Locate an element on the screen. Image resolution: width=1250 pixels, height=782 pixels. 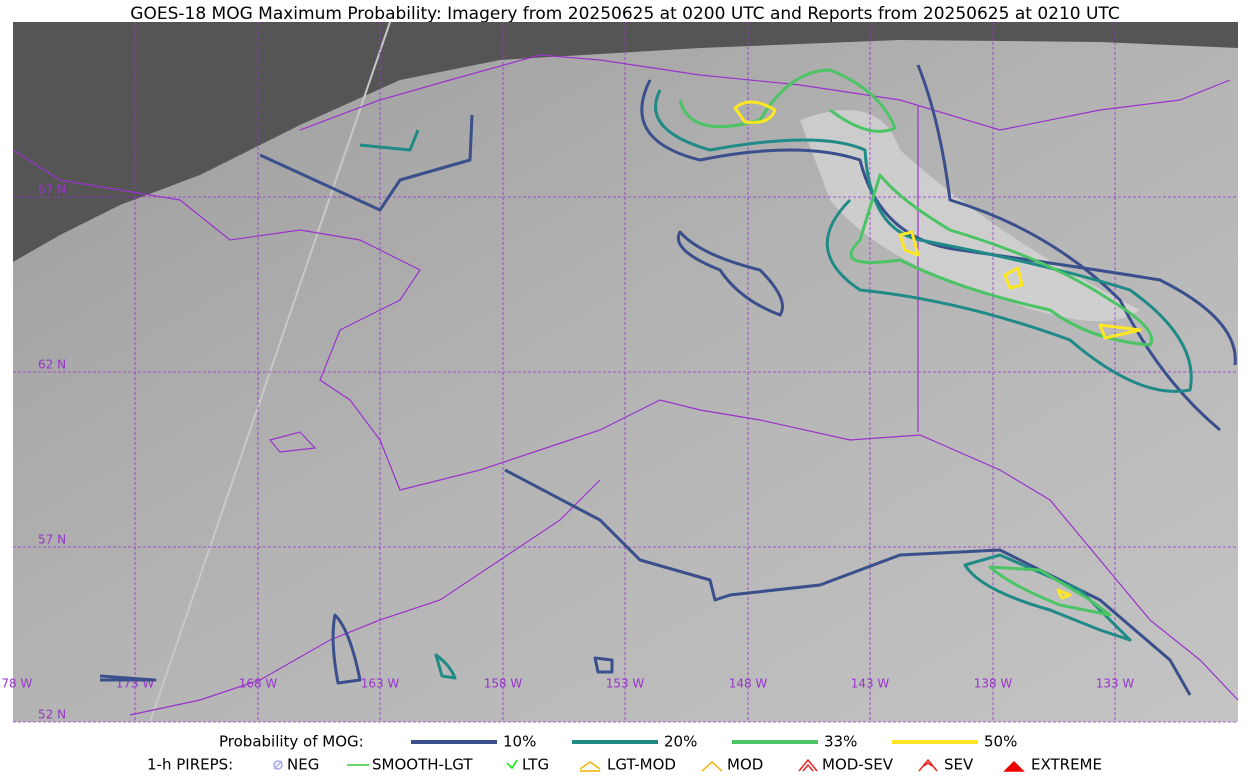
longitude-label: 158 W is located at coordinates (503, 684).